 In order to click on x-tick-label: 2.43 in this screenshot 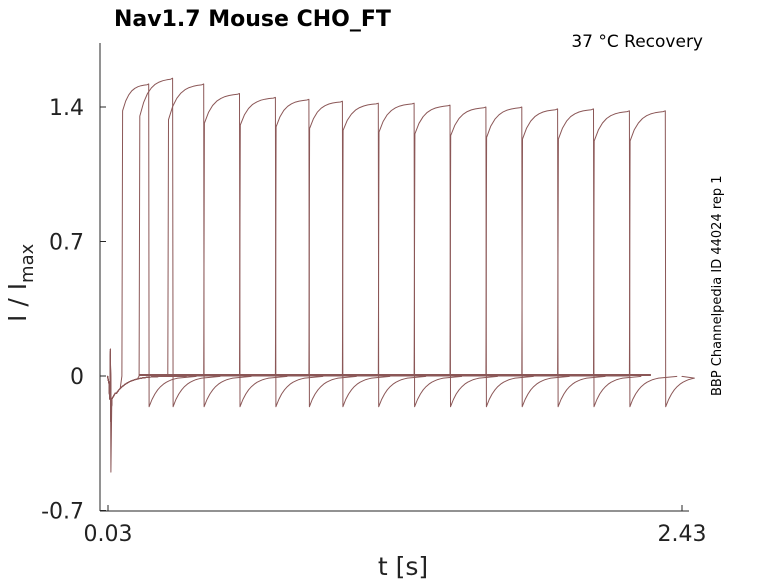, I will do `click(682, 534)`.